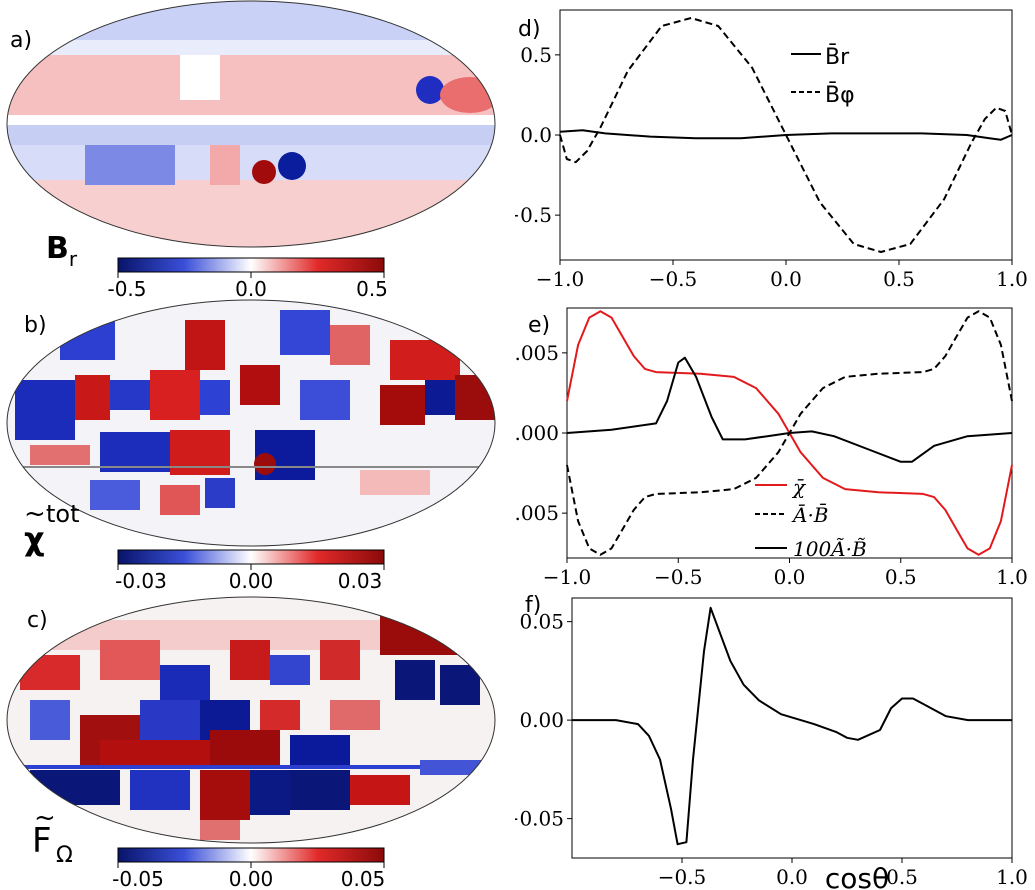  What do you see at coordinates (138, 878) in the screenshot?
I see `colorbar-c-tick: -0.05` at bounding box center [138, 878].